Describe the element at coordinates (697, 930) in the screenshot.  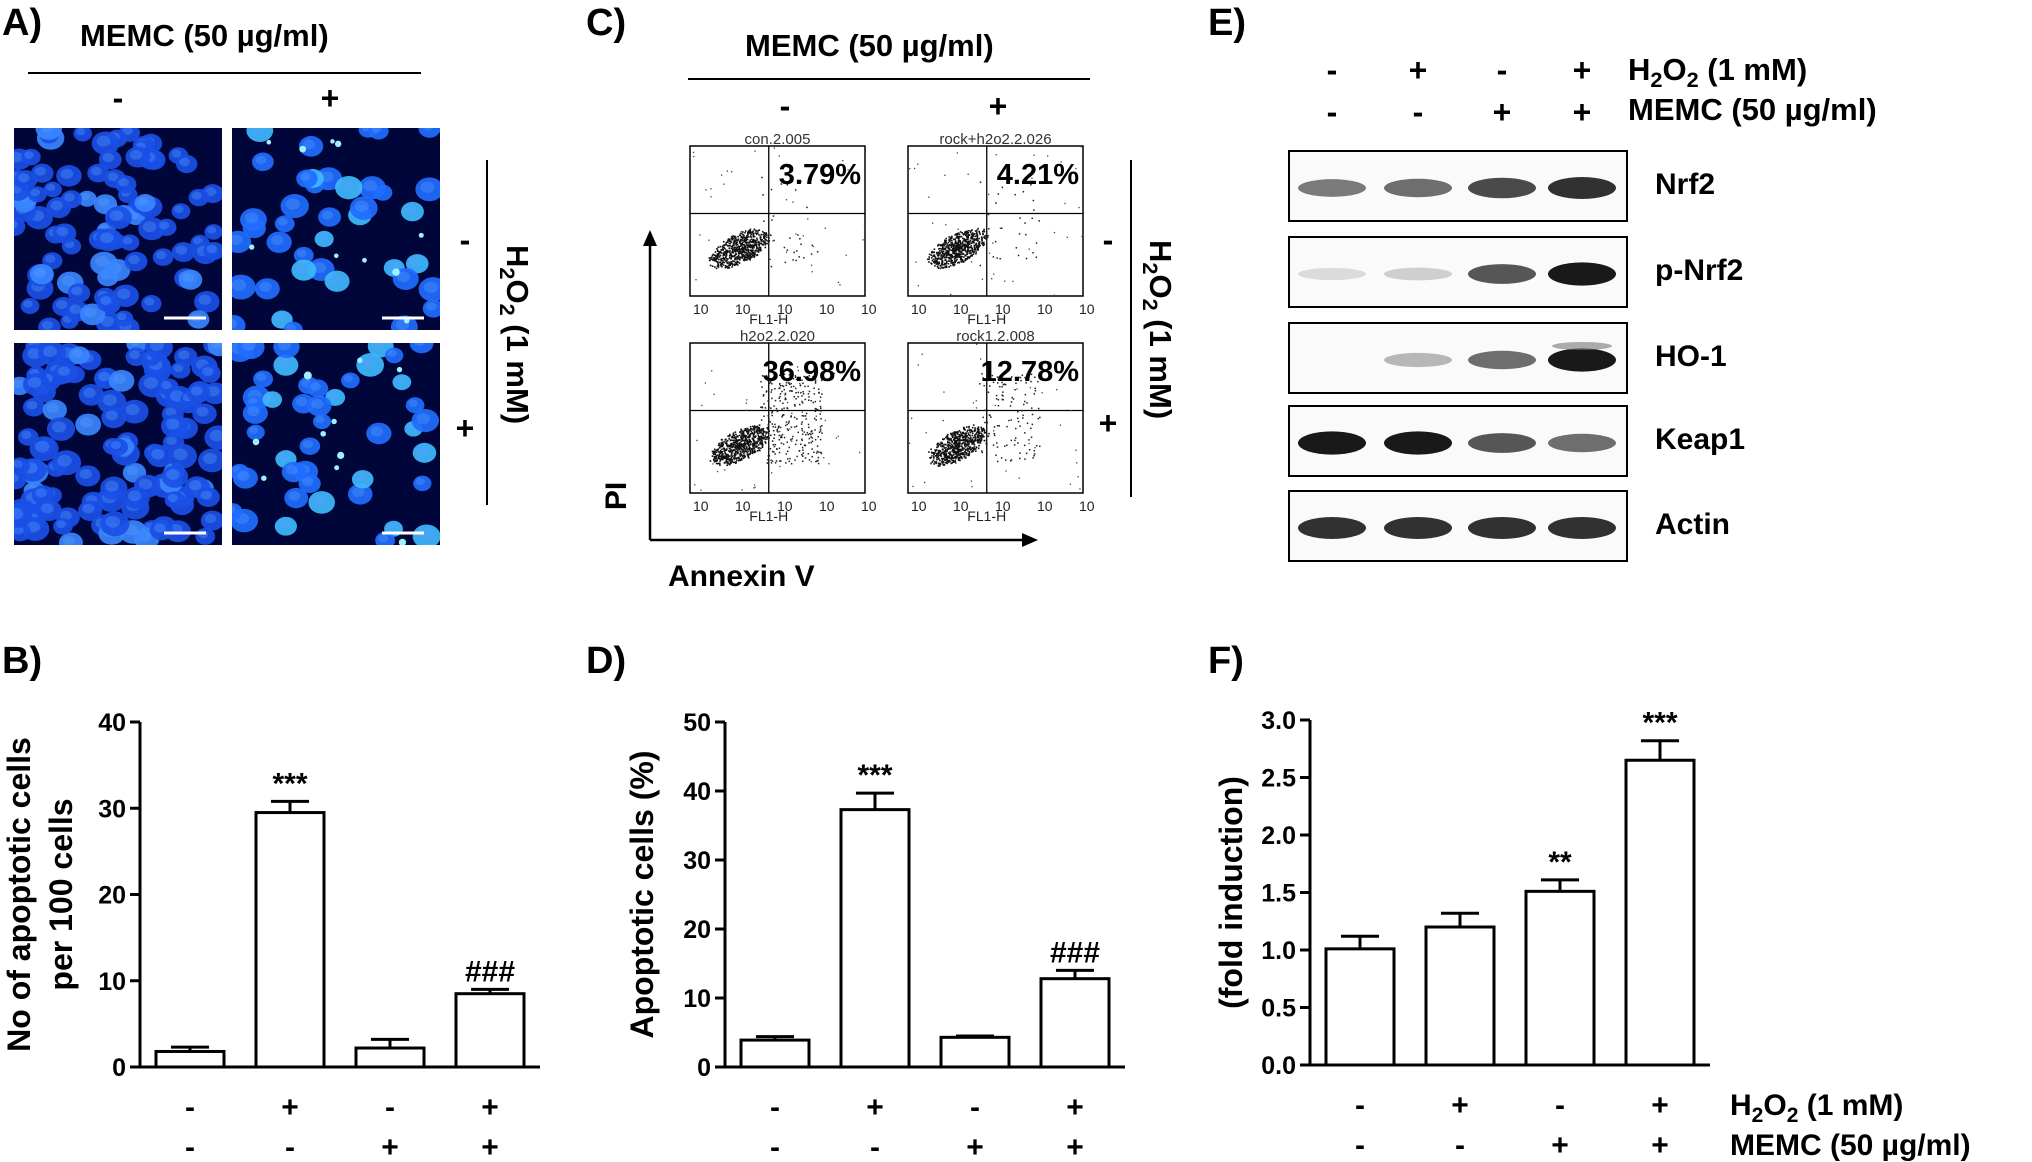
I see `y-tick-label: 20` at that location.